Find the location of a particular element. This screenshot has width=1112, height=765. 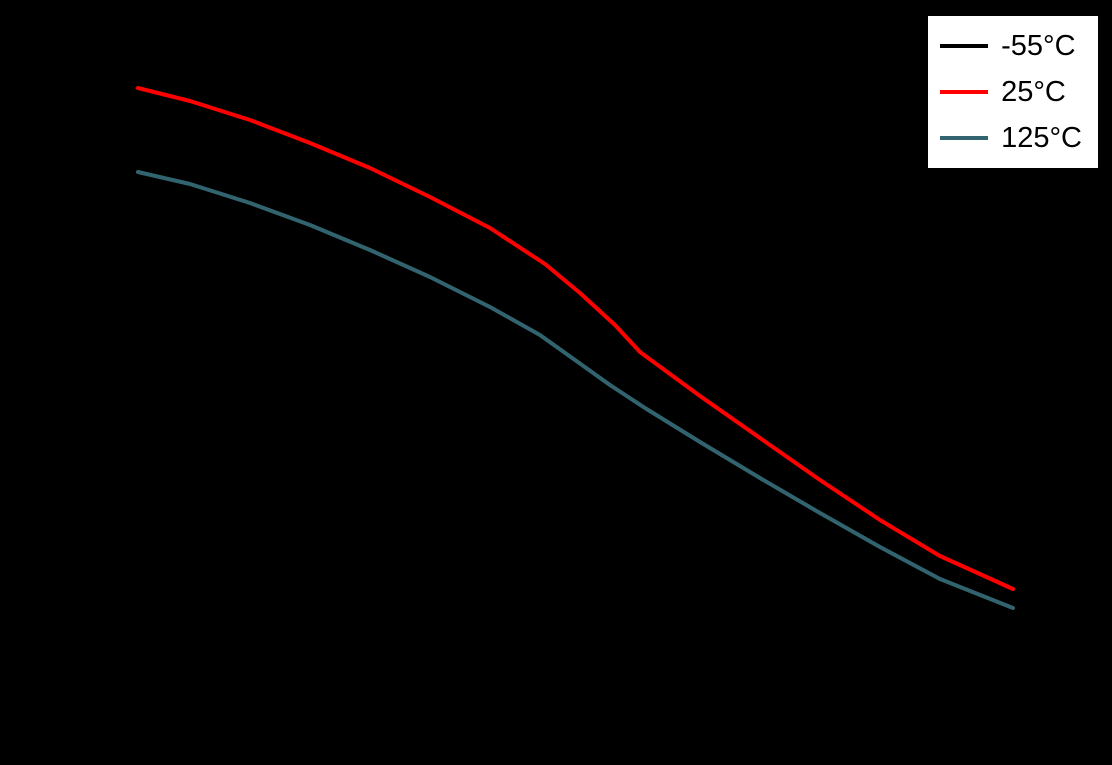

legend-line-sample-125c is located at coordinates (964, 138).